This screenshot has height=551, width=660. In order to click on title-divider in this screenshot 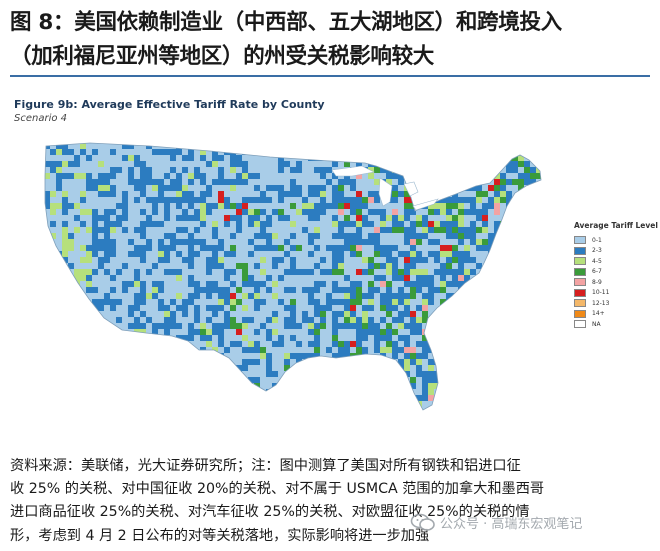, I will do `click(330, 76)`.